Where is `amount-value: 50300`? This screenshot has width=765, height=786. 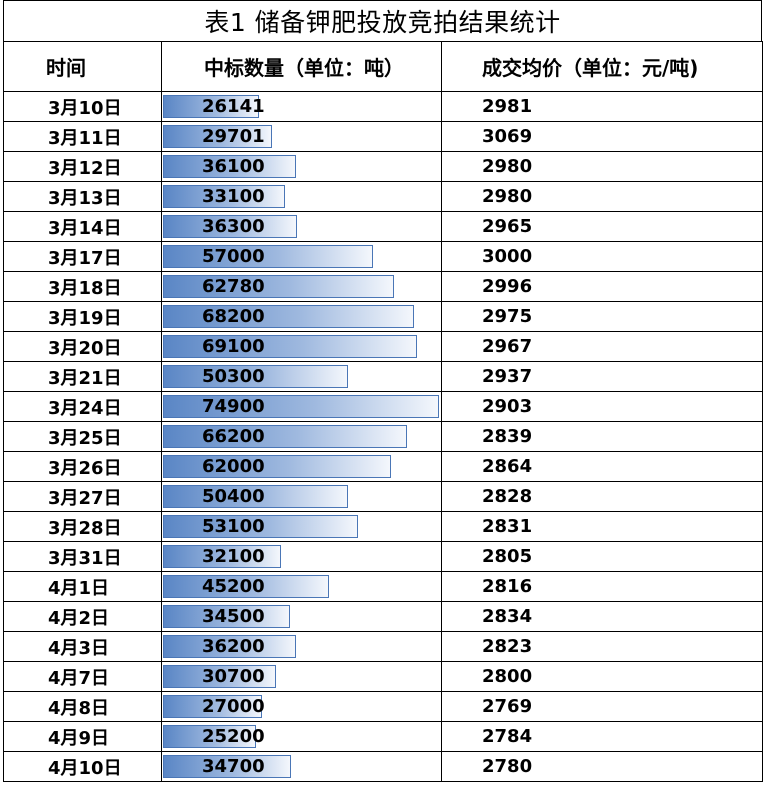 amount-value: 50300 is located at coordinates (233, 376).